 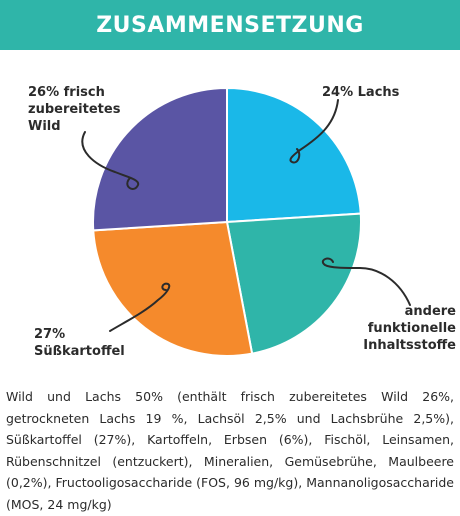 What do you see at coordinates (293, 283) in the screenshot?
I see `slice-andere` at bounding box center [293, 283].